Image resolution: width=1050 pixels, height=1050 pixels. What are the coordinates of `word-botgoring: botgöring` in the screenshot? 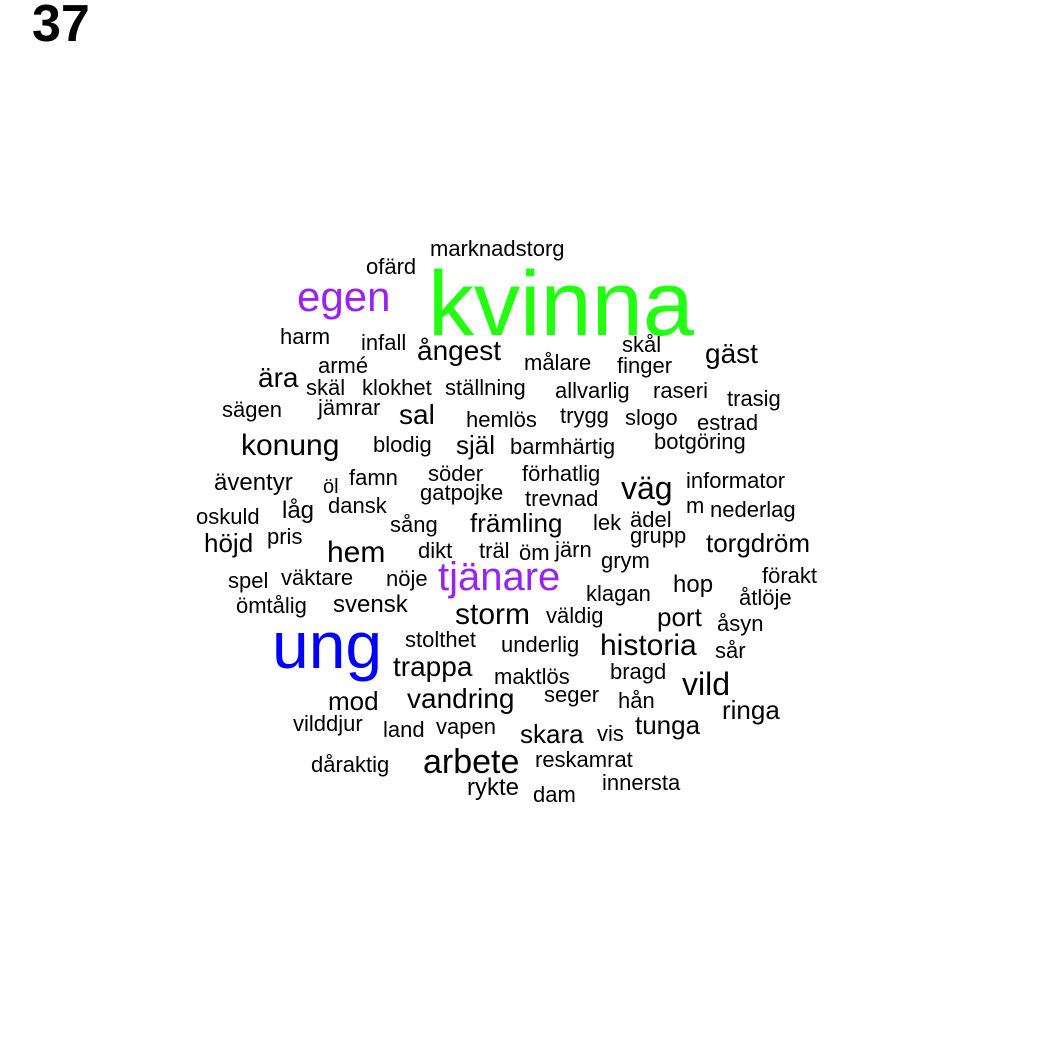 It's located at (700, 441).